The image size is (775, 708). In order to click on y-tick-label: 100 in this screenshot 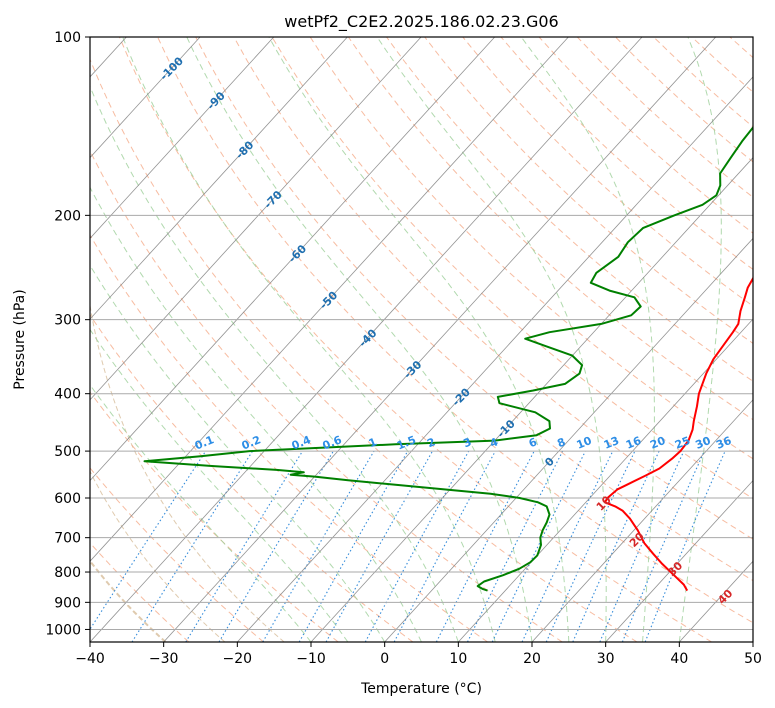, I will do `click(67, 38)`.